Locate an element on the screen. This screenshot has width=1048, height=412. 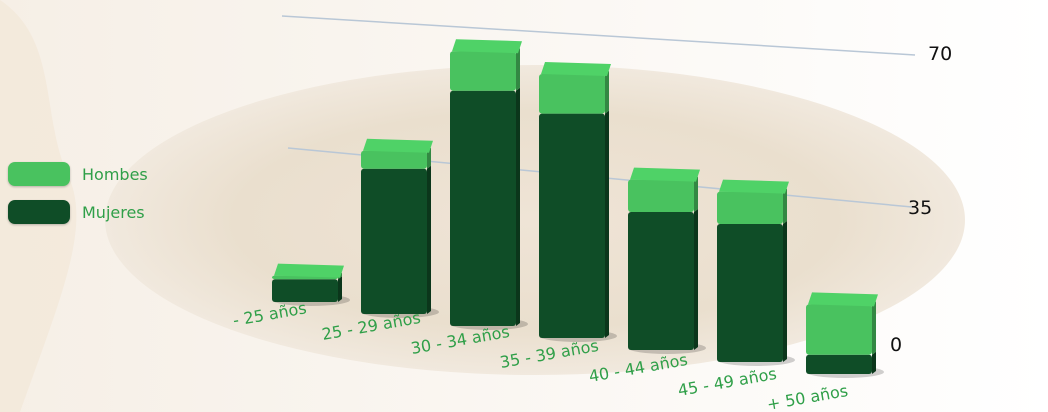
legend-item-mujeres: Mujeres is located at coordinates (78, 212).